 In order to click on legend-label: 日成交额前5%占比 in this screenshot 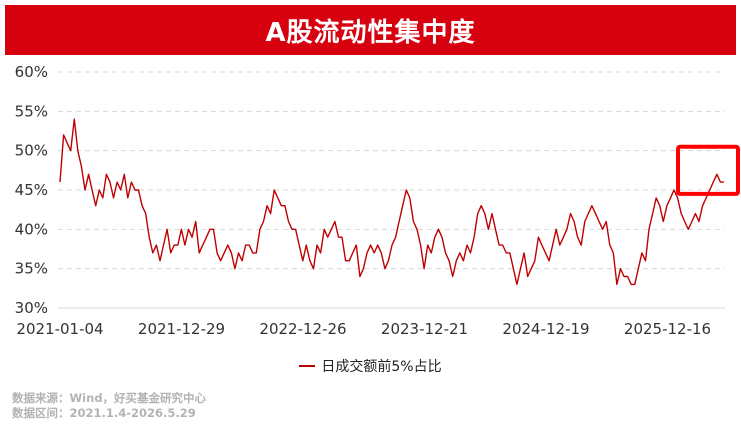, I will do `click(381, 367)`.